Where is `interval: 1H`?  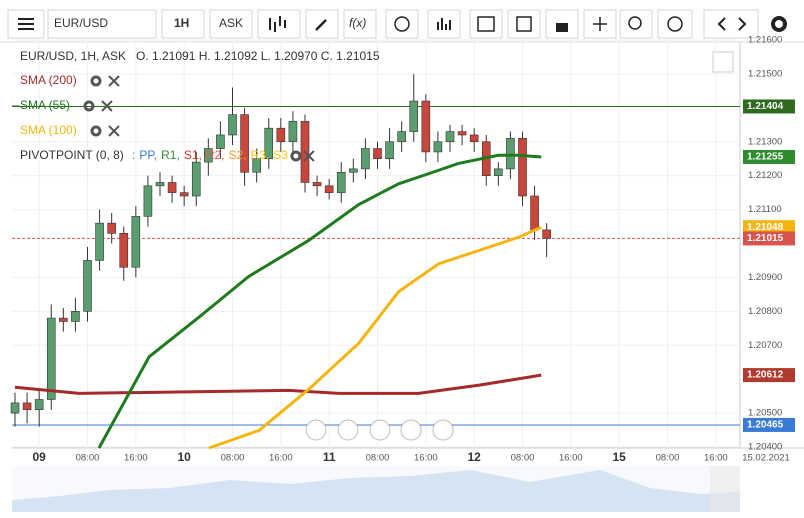
interval: 1H is located at coordinates (181, 23).